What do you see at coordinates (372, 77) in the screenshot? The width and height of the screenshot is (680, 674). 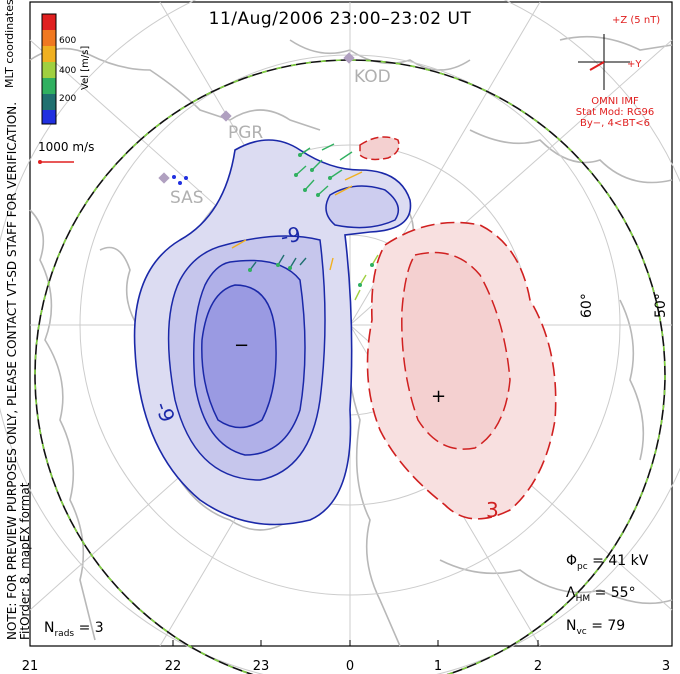 I see `radar-label-kod: KOD` at bounding box center [372, 77].